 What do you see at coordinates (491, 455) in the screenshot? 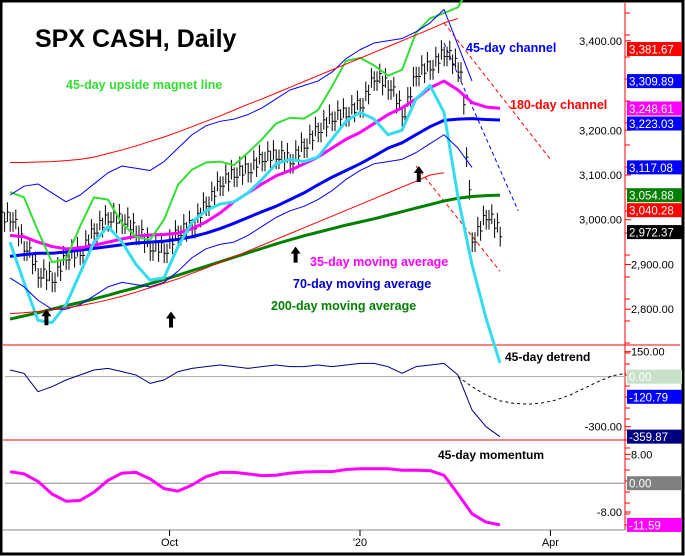
I see `annotation-momentum: 45-day momentum` at bounding box center [491, 455].